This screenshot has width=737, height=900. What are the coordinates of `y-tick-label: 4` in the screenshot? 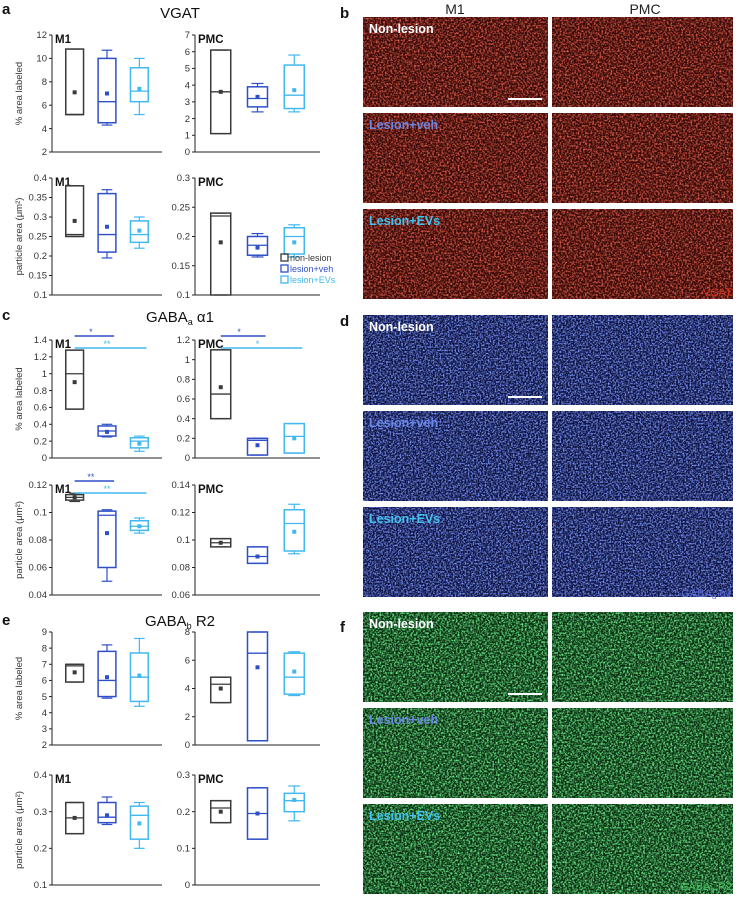 It's located at (187, 689).